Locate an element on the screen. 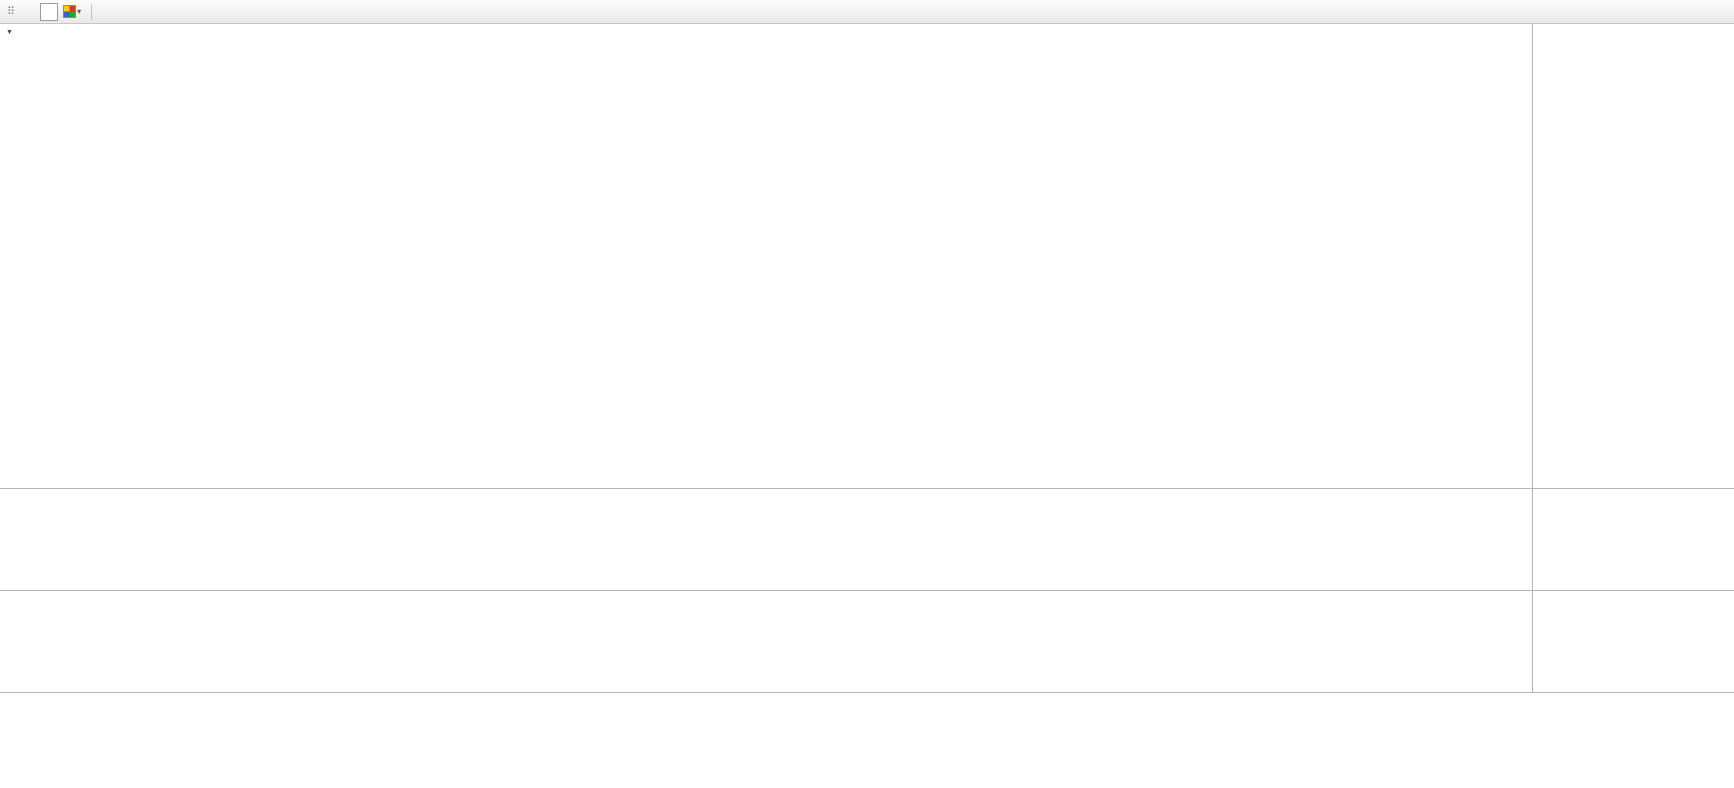  chevron-down-icon: ▾ is located at coordinates (79, 11).